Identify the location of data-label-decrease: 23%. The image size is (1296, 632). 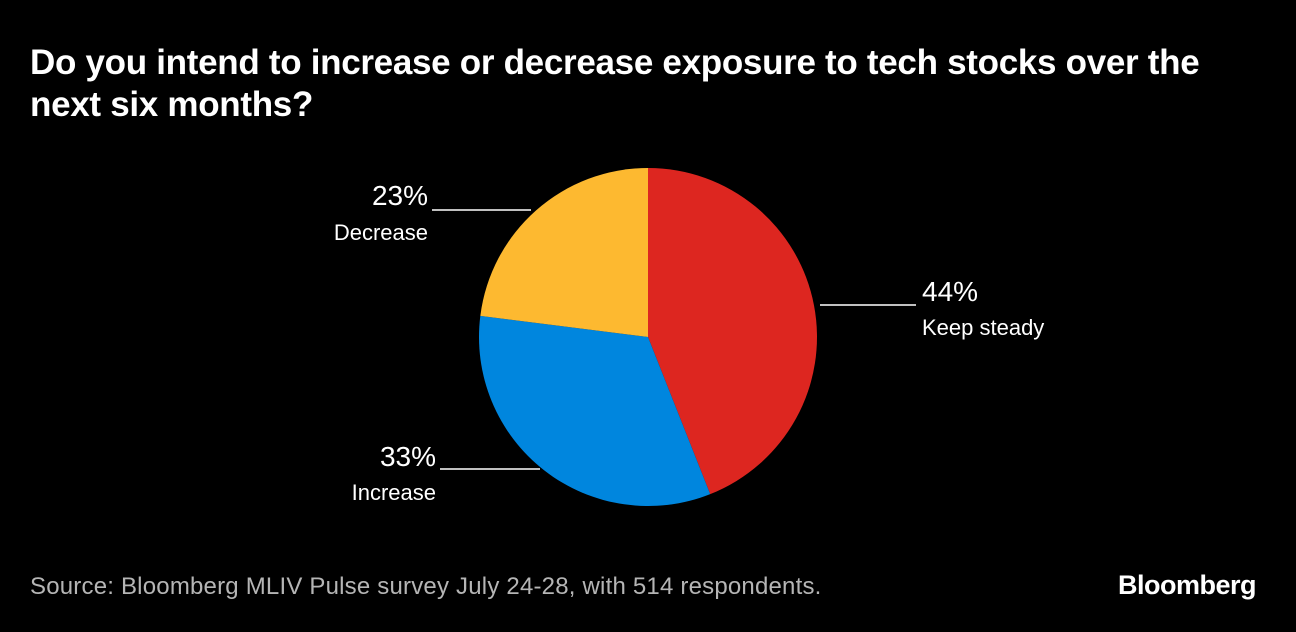
(400, 195).